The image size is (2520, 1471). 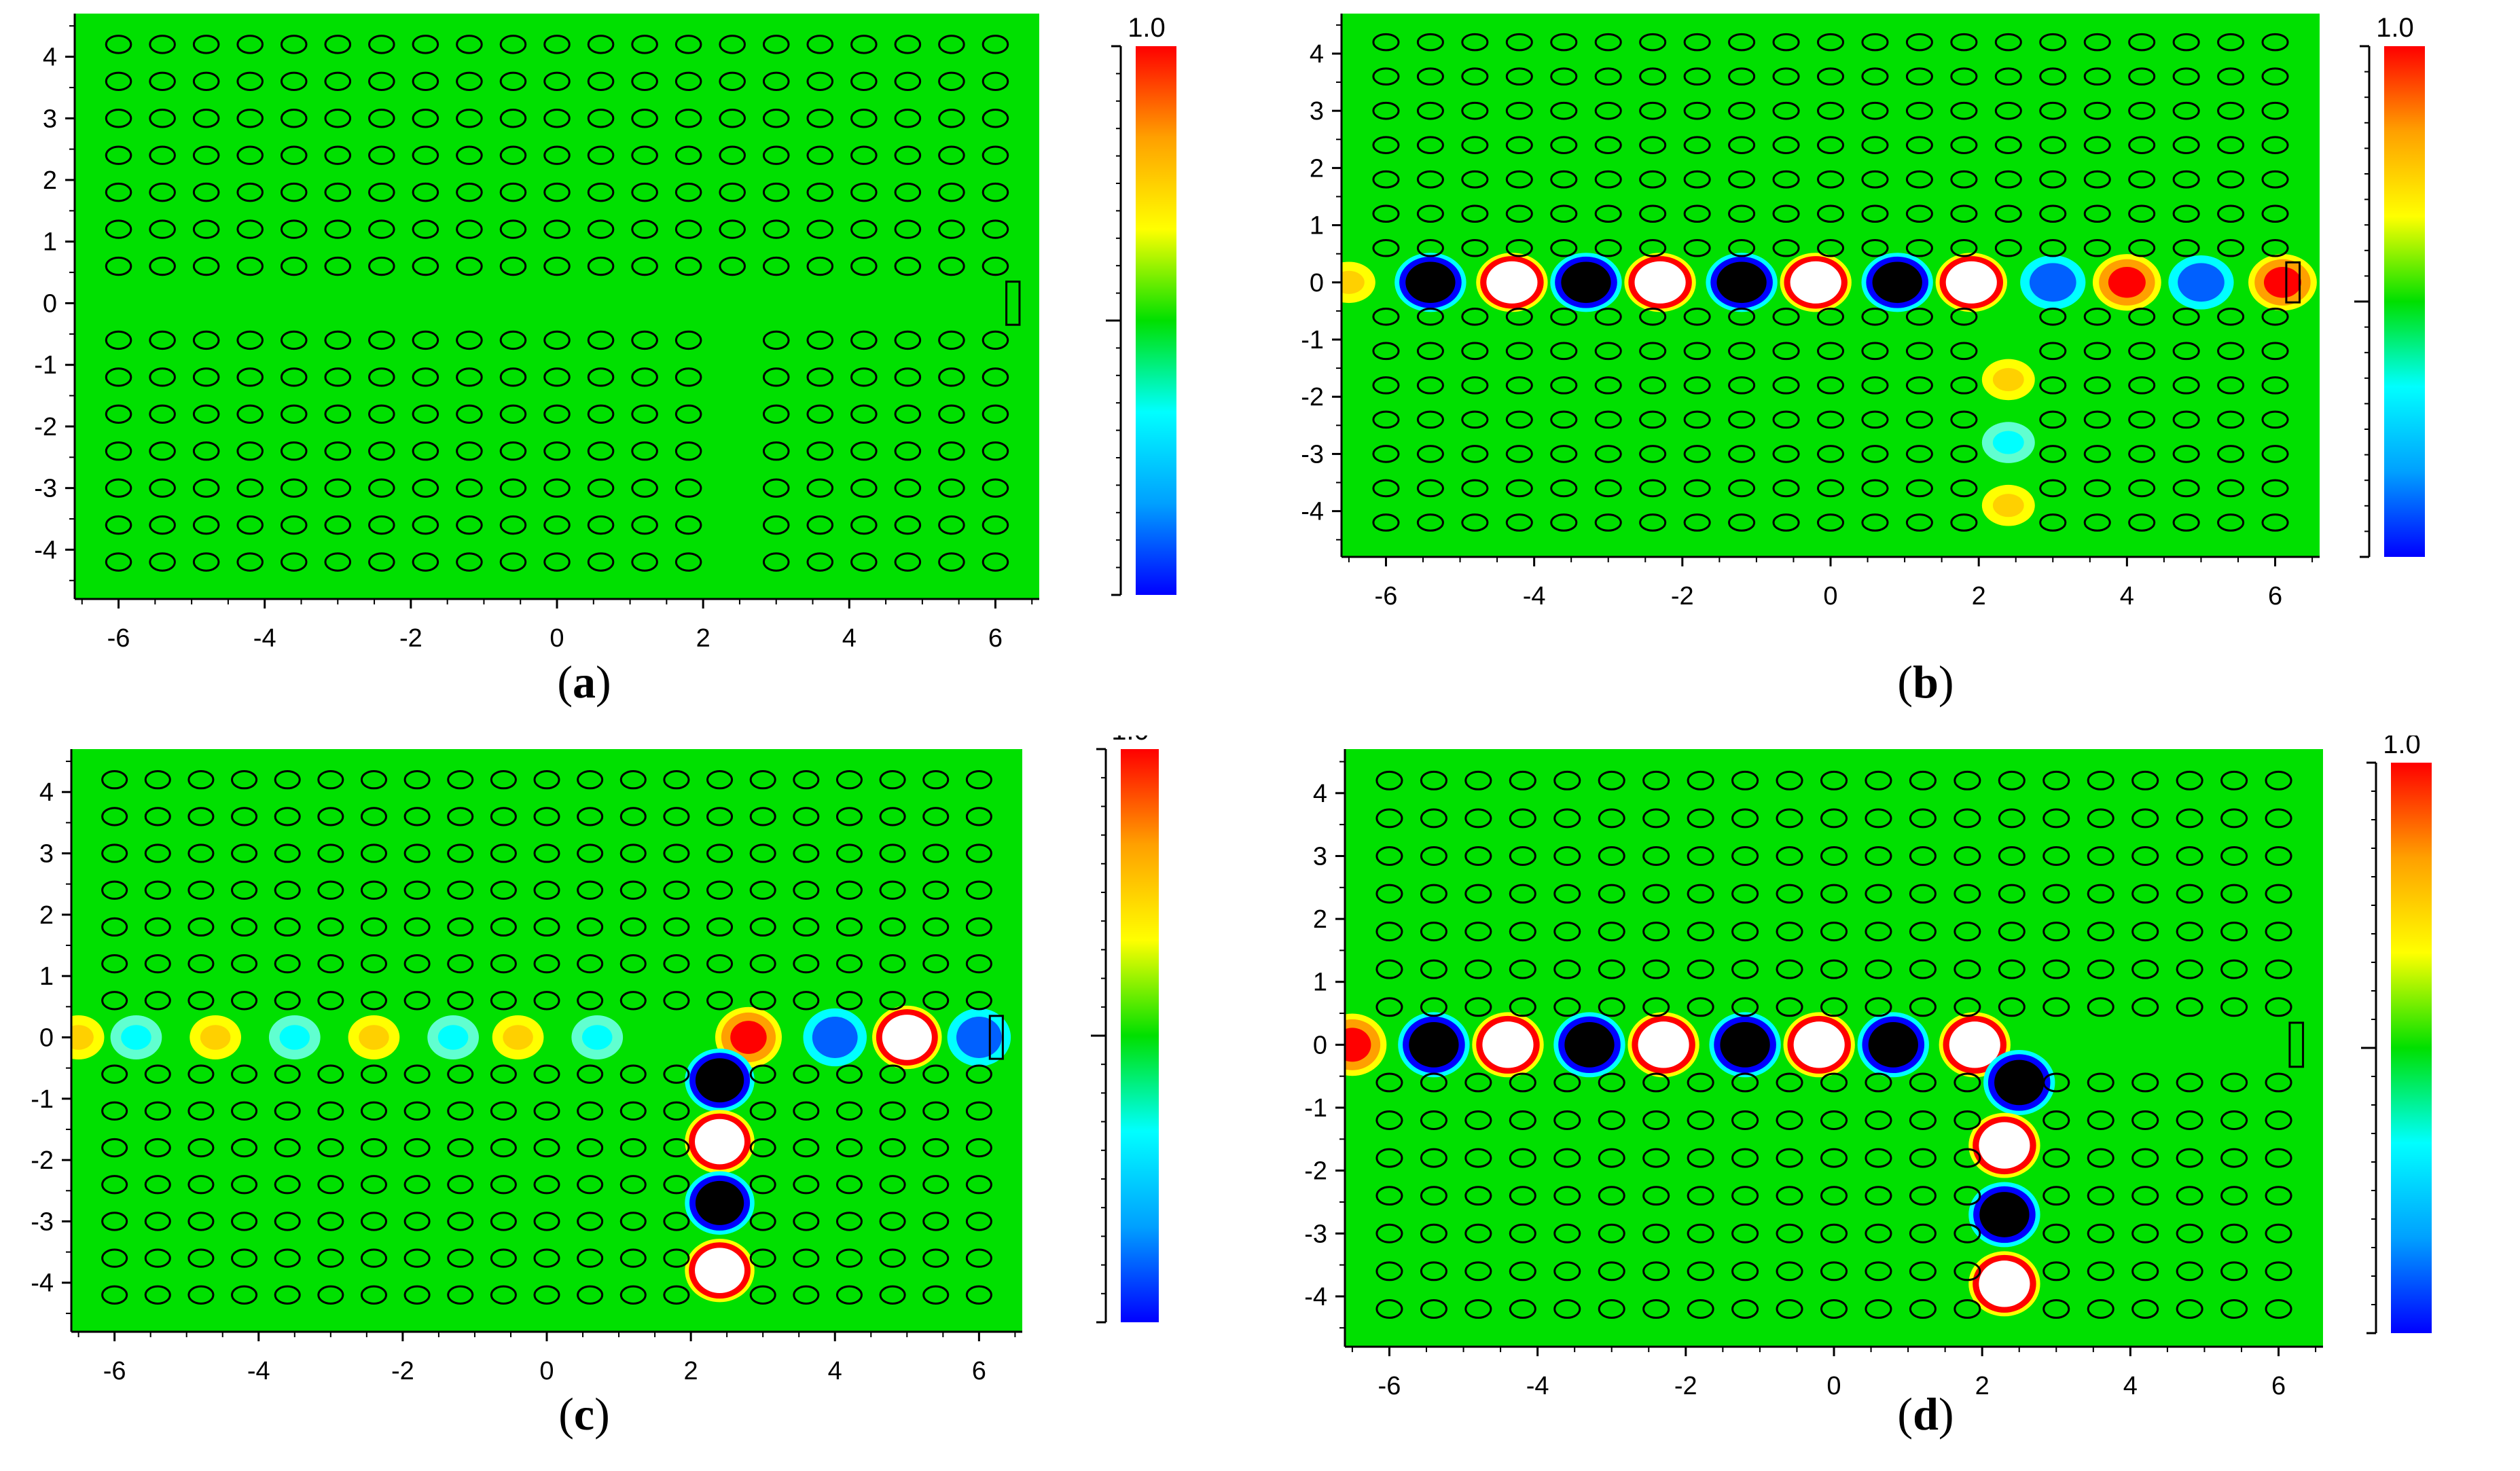 What do you see at coordinates (1925, 1414) in the screenshot?
I see `caption-d: (d)` at bounding box center [1925, 1414].